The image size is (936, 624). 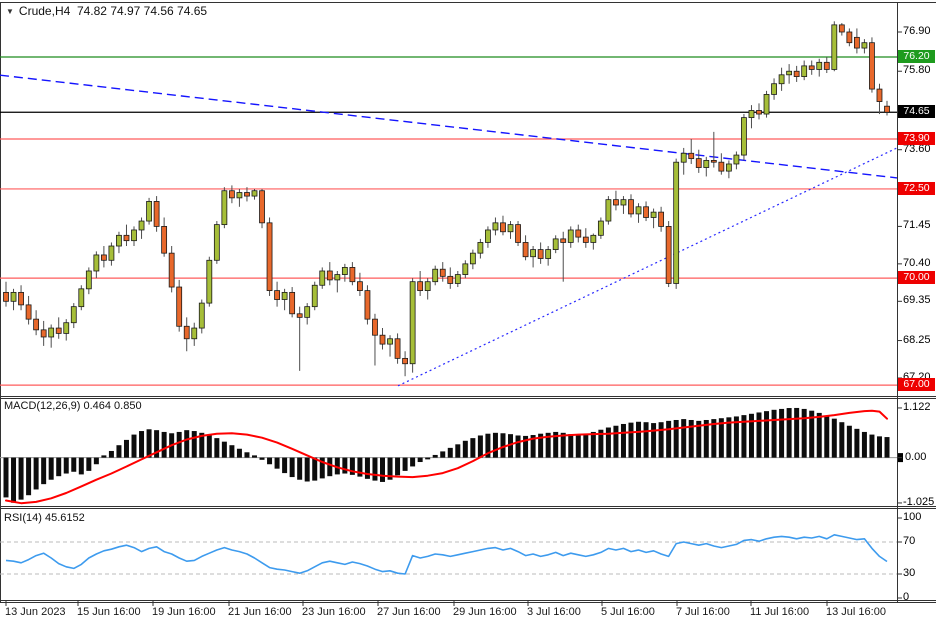 I want to click on chart-title: ▼ Crude,H4 74.82 74.97 74.56 74.65, so click(x=106, y=11).